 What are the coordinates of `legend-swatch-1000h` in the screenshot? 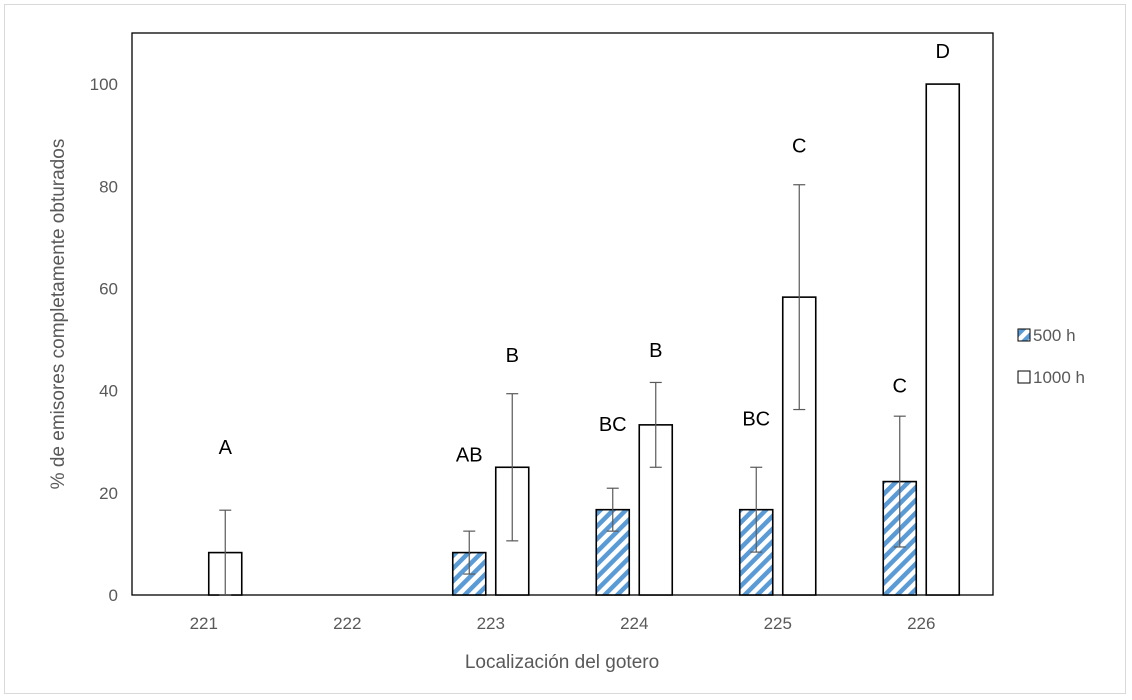 It's located at (1024, 377).